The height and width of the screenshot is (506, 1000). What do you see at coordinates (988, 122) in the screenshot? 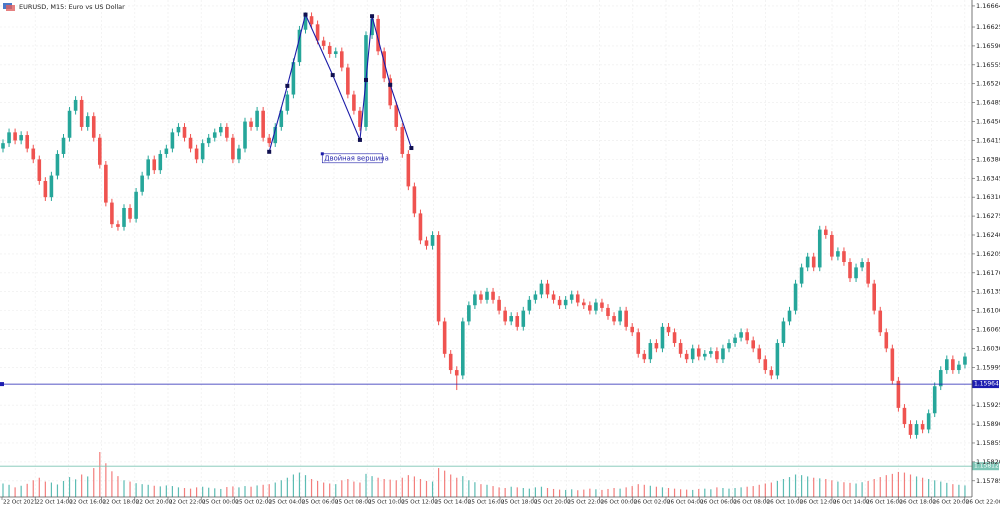
I see `y-tick-label: 1.16450` at bounding box center [988, 122].